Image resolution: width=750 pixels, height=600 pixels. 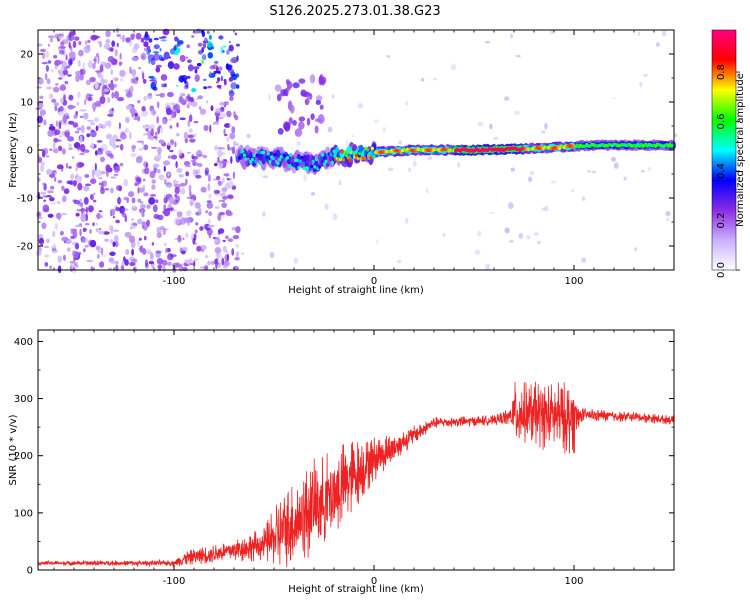 What do you see at coordinates (374, 281) in the screenshot?
I see `x-tick-label: 0` at bounding box center [374, 281].